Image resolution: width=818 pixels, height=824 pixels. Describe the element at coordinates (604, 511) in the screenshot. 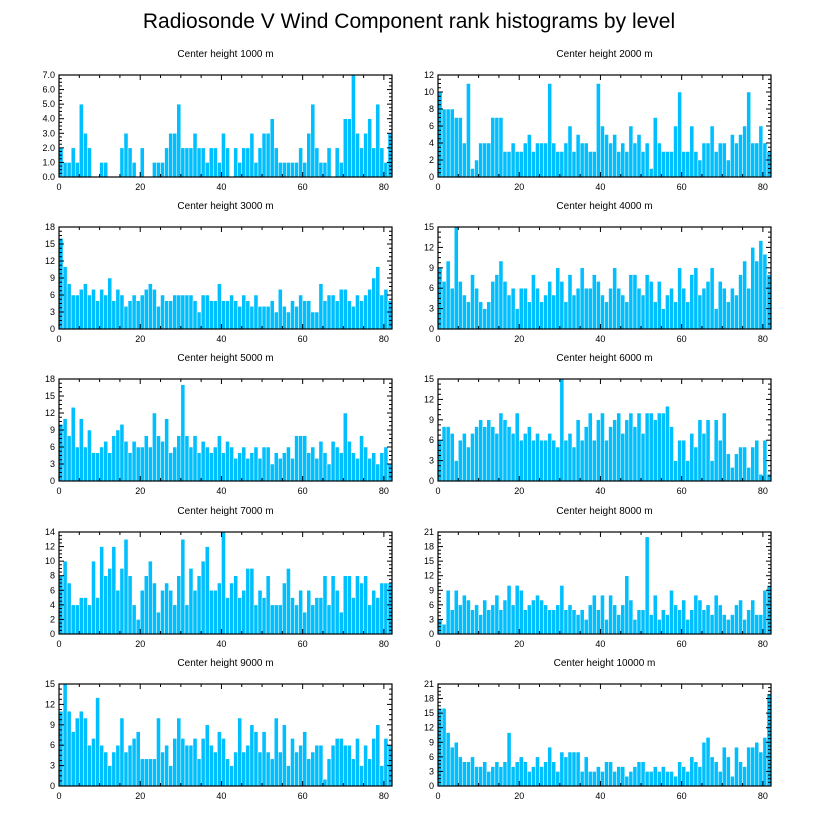

I see `panel-title: Center height 8000 m` at that location.